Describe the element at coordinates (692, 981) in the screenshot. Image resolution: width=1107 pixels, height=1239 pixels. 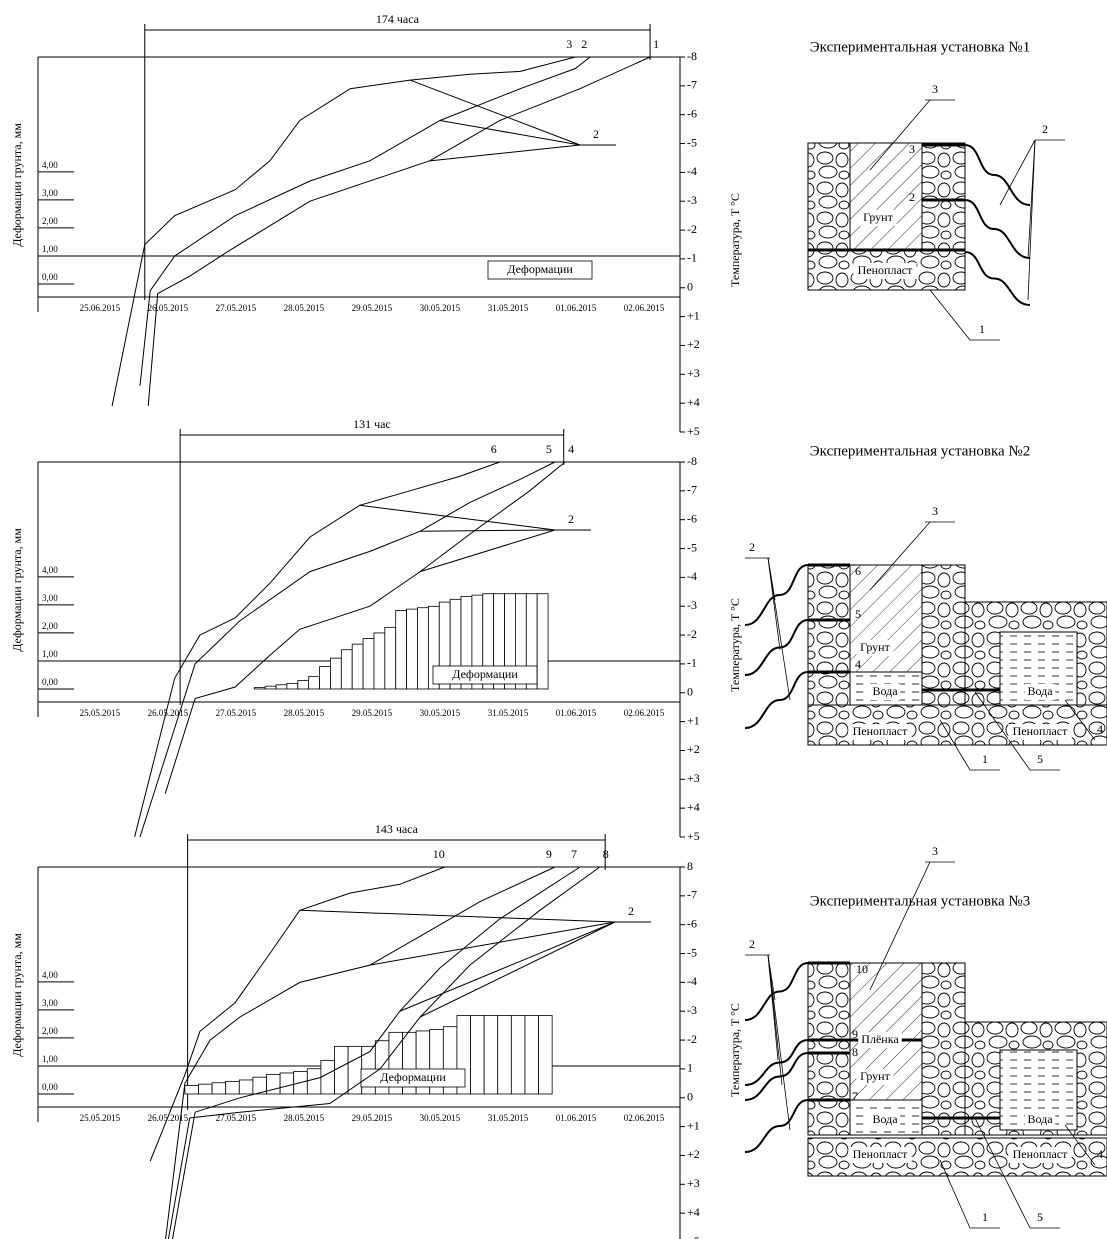
I see `y2-tick-label: -4` at that location.